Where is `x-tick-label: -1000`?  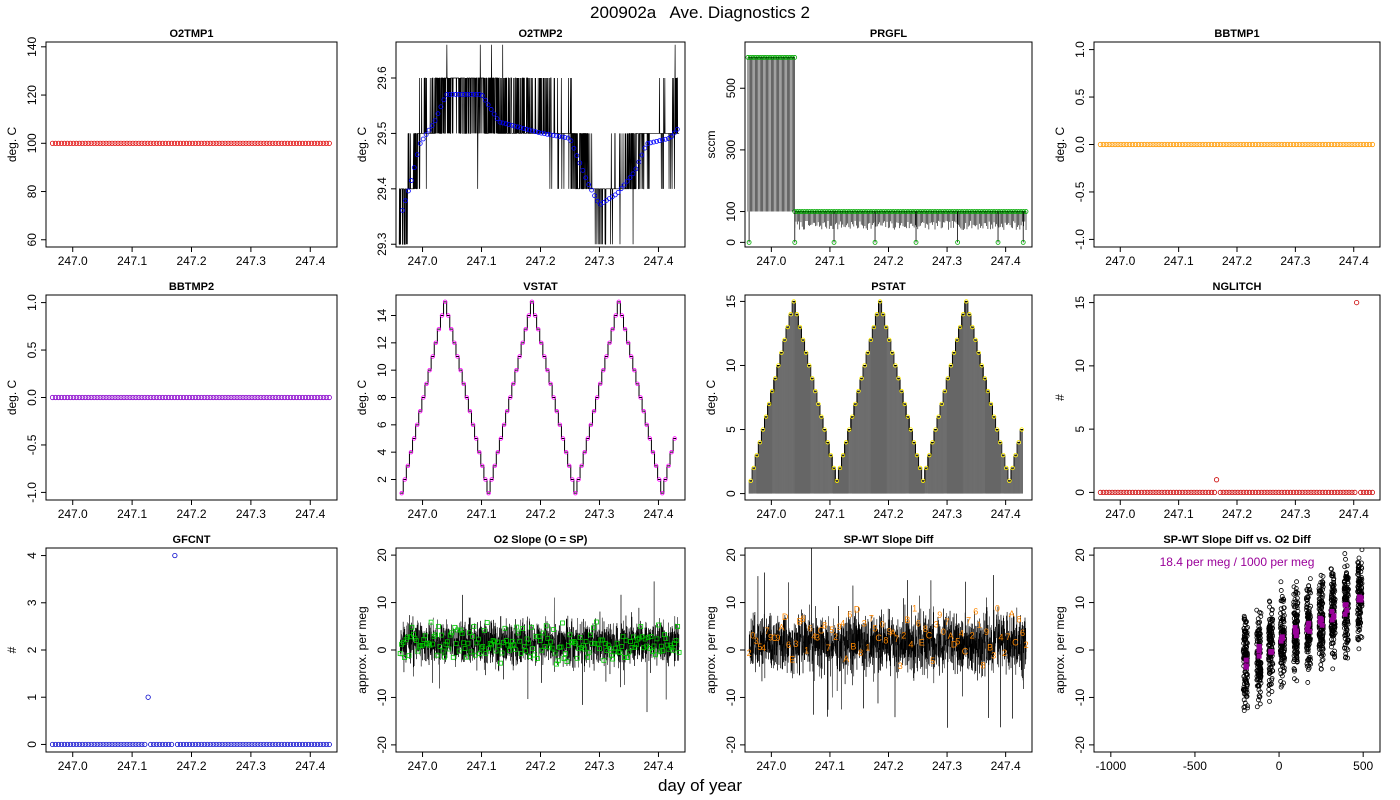
x-tick-label: -1000 is located at coordinates (1110, 766).